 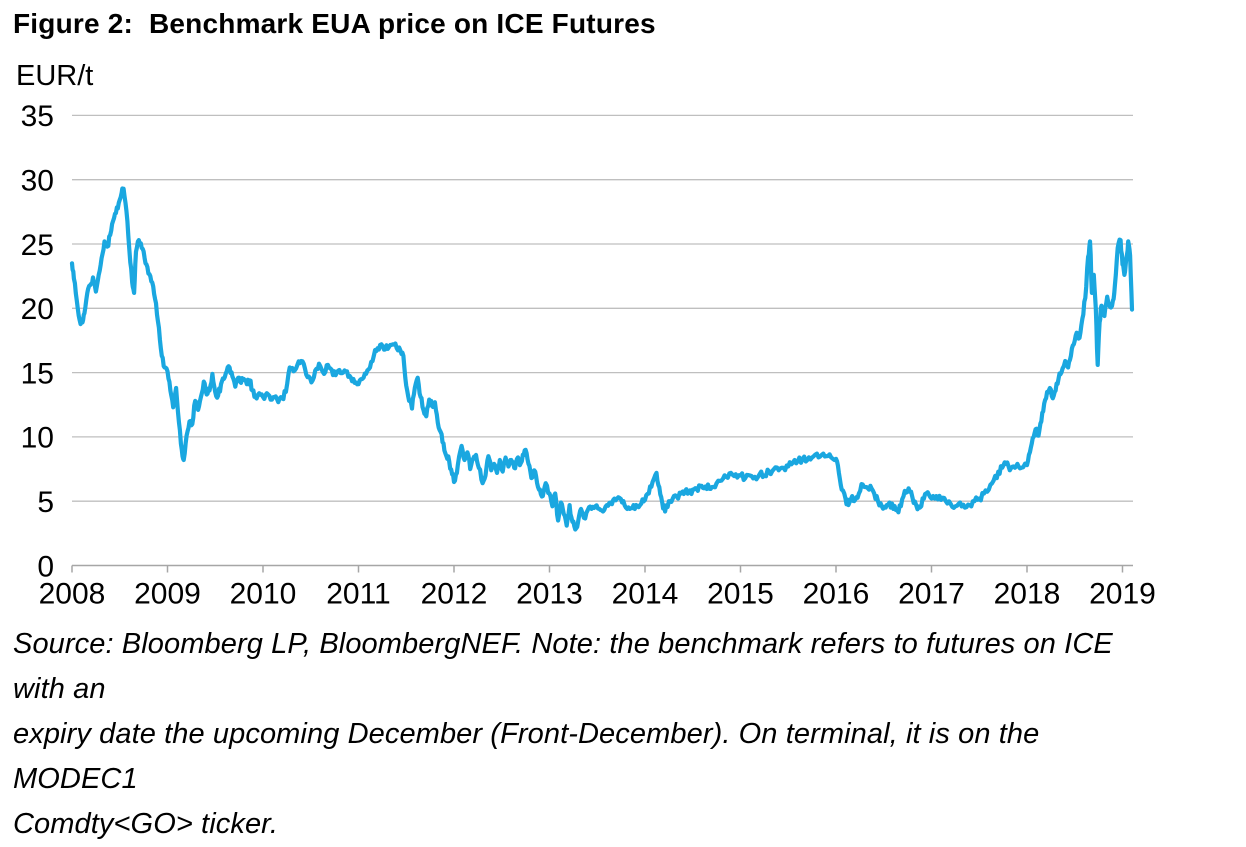 What do you see at coordinates (45, 502) in the screenshot?
I see `y-tick-label: 5` at bounding box center [45, 502].